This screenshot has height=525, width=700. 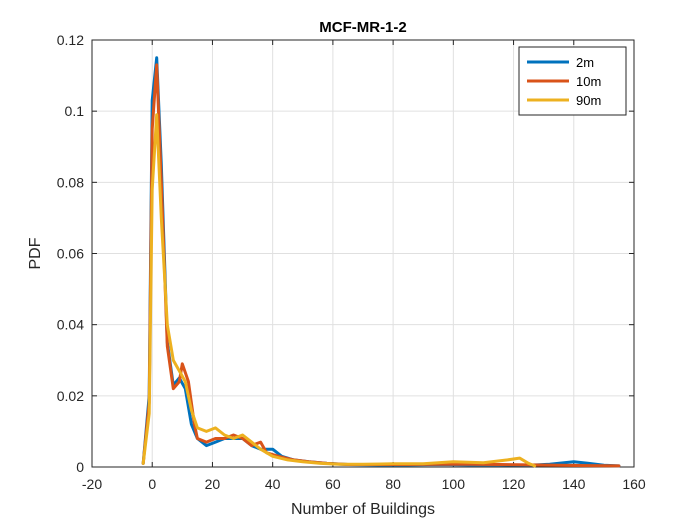 What do you see at coordinates (35, 253) in the screenshot?
I see `y-axis-title: PDF` at bounding box center [35, 253].